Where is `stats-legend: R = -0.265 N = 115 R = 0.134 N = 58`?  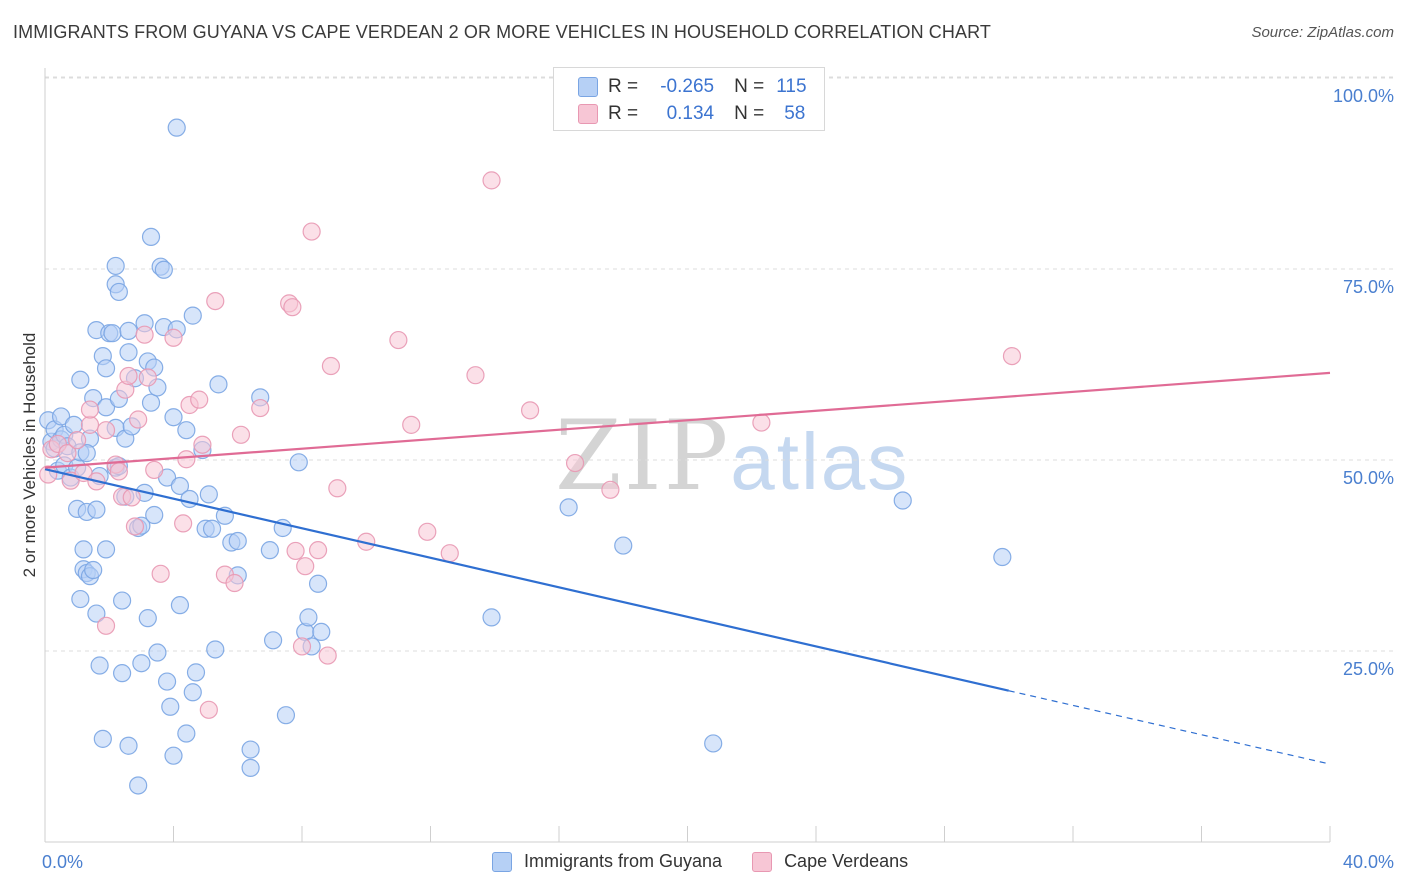
stats-legend: R = -0.265 N = 115 R = 0.134 N = 58 is located at coordinates (689, 99).